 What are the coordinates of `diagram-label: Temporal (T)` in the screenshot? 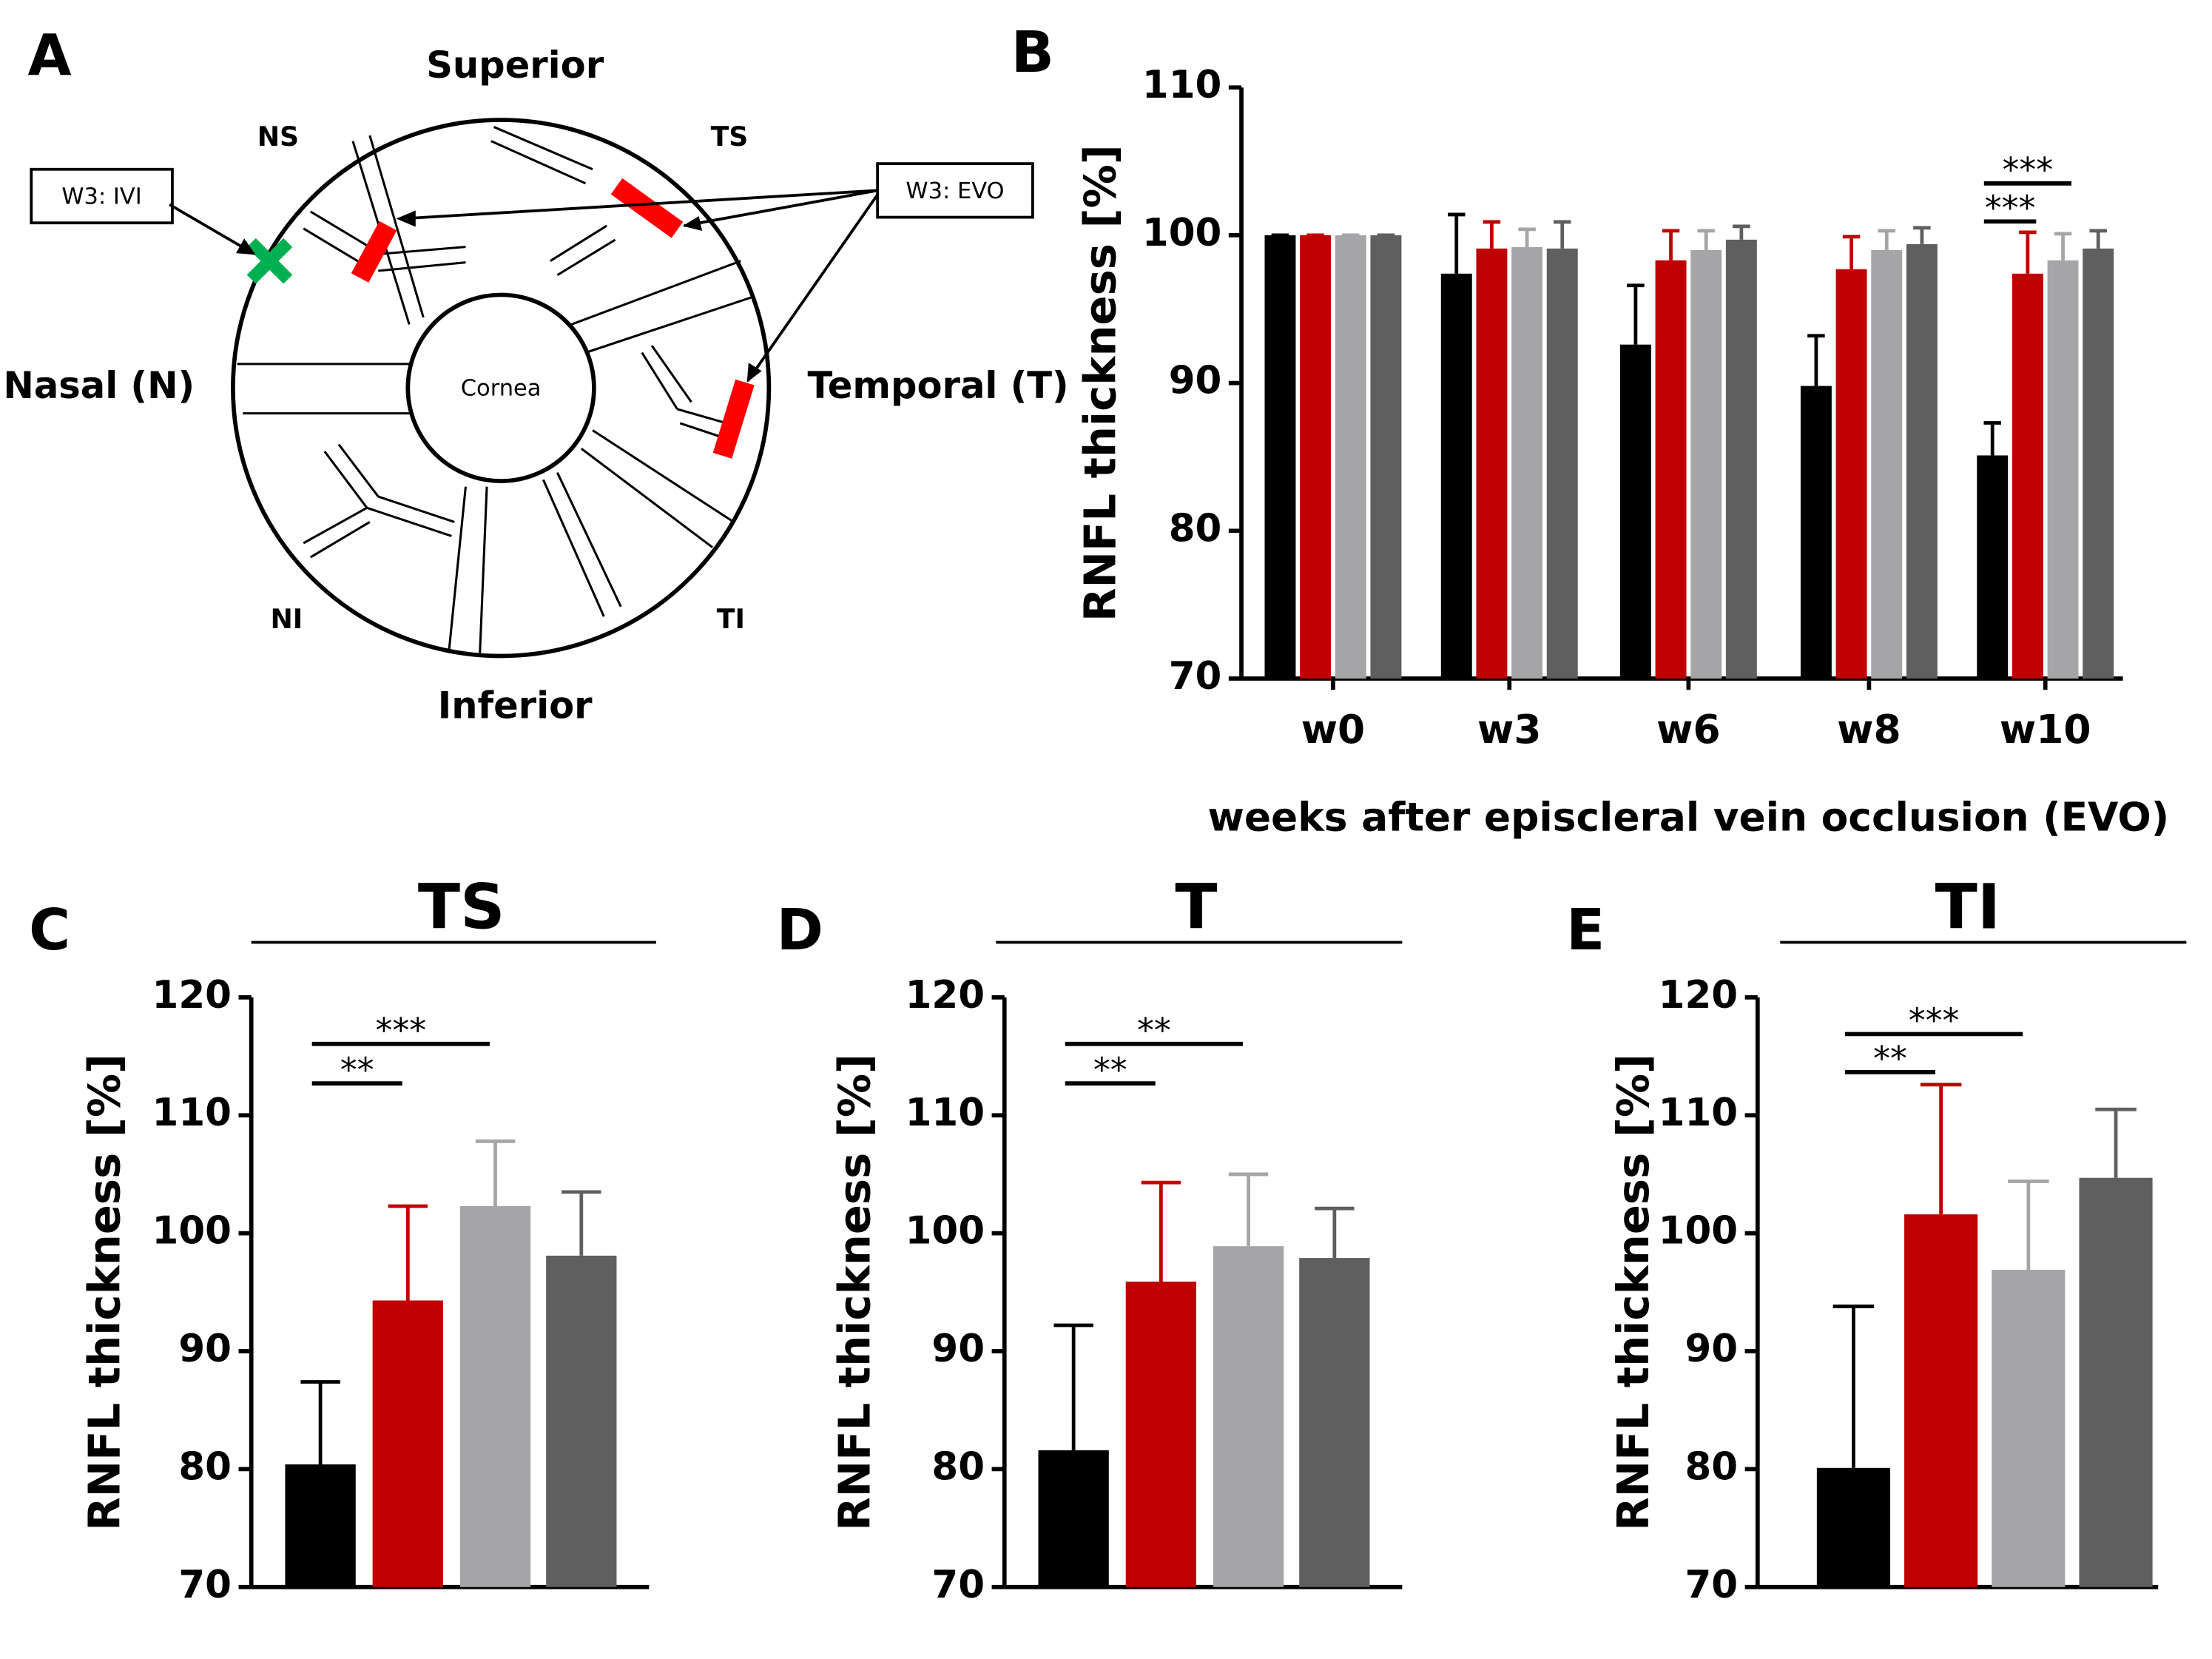 It's located at (938, 385).